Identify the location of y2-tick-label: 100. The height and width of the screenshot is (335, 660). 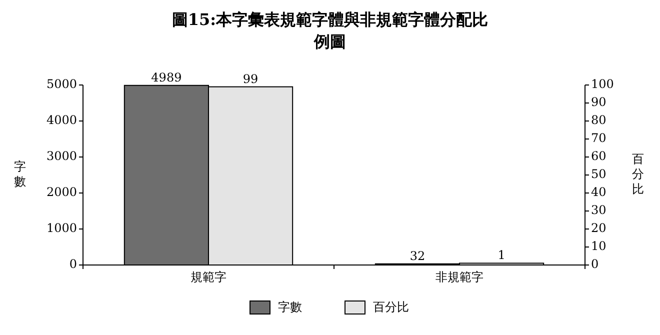
(602, 84).